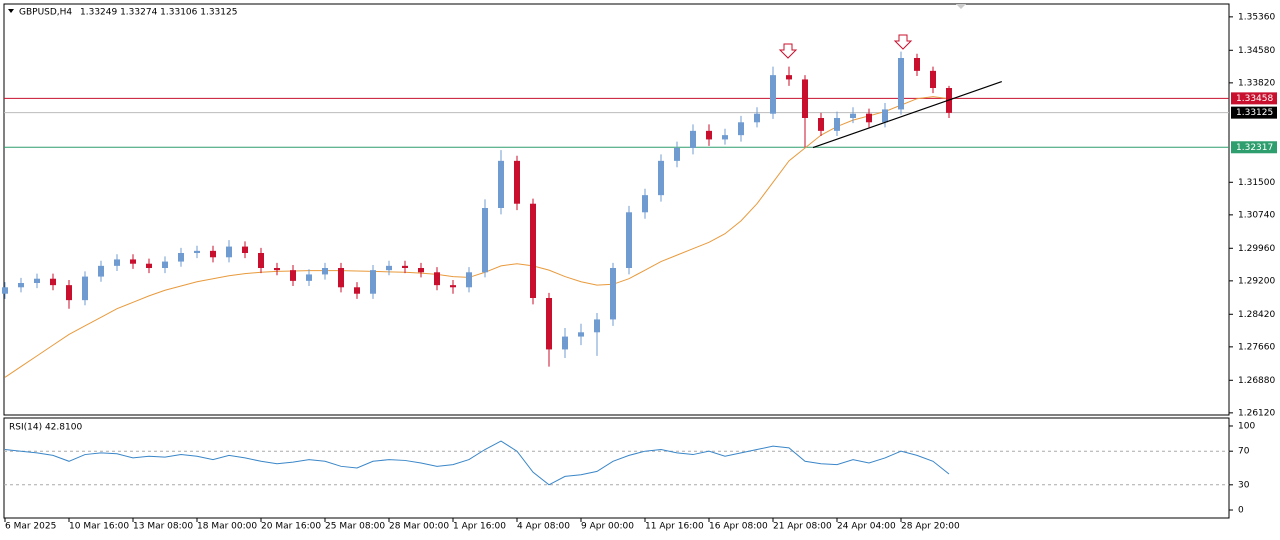 This screenshot has width=1280, height=540. What do you see at coordinates (1256, 413) in the screenshot?
I see `y-tick-label: 1.26120` at bounding box center [1256, 413].